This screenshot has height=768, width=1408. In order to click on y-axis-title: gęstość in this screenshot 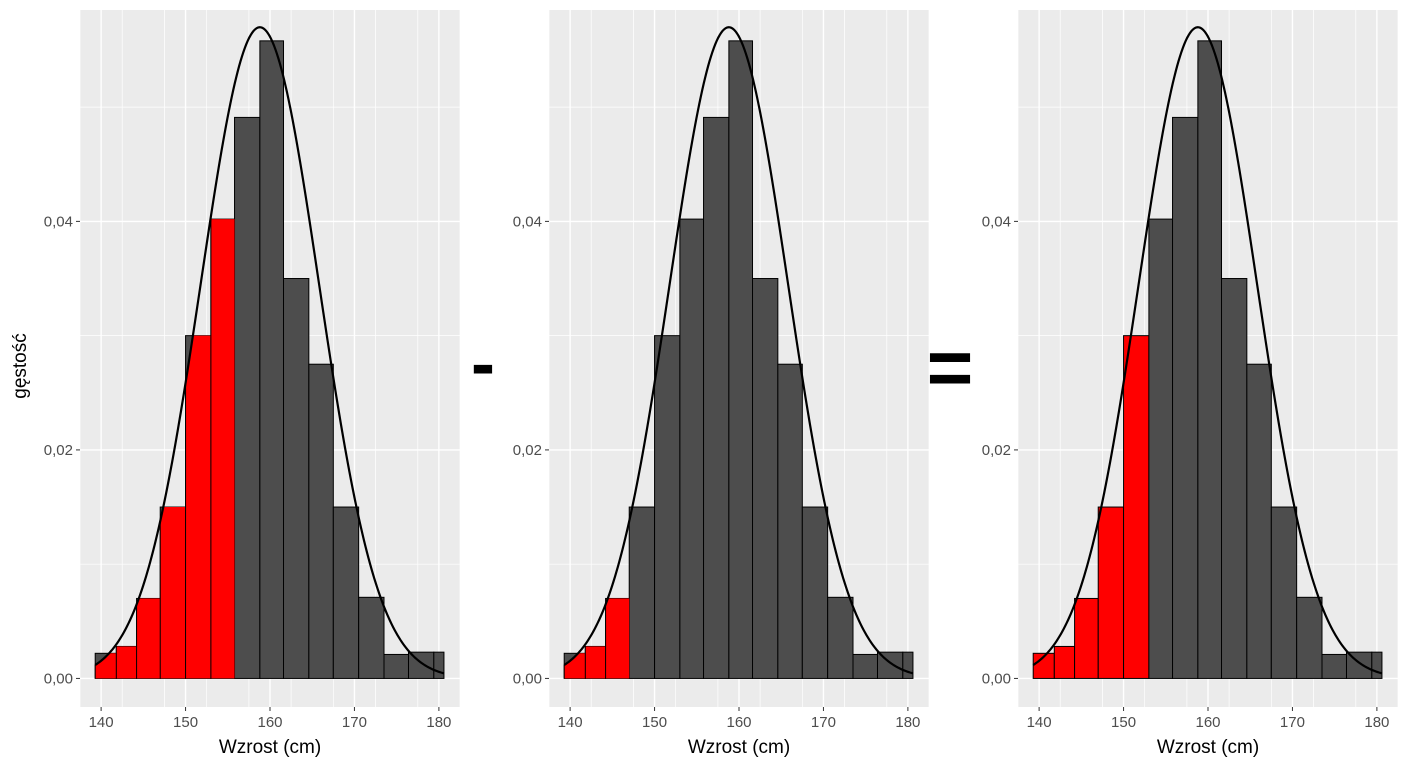, I will do `click(20, 365)`.